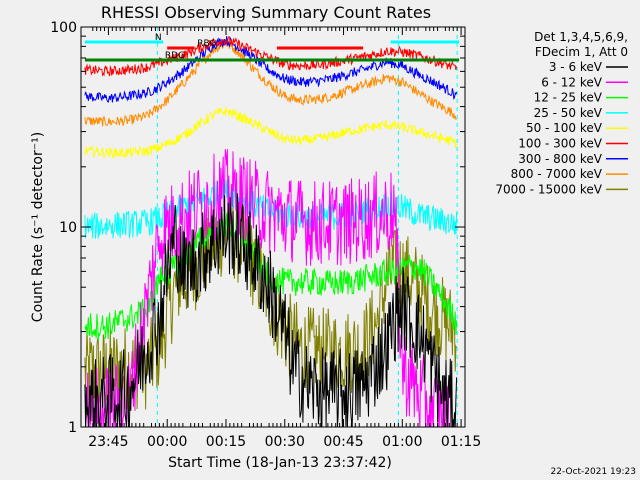 The width and height of the screenshot is (640, 480). Describe the element at coordinates (593, 472) in the screenshot. I see `footer-timestamp: 22-Oct-2021 19:23` at that location.